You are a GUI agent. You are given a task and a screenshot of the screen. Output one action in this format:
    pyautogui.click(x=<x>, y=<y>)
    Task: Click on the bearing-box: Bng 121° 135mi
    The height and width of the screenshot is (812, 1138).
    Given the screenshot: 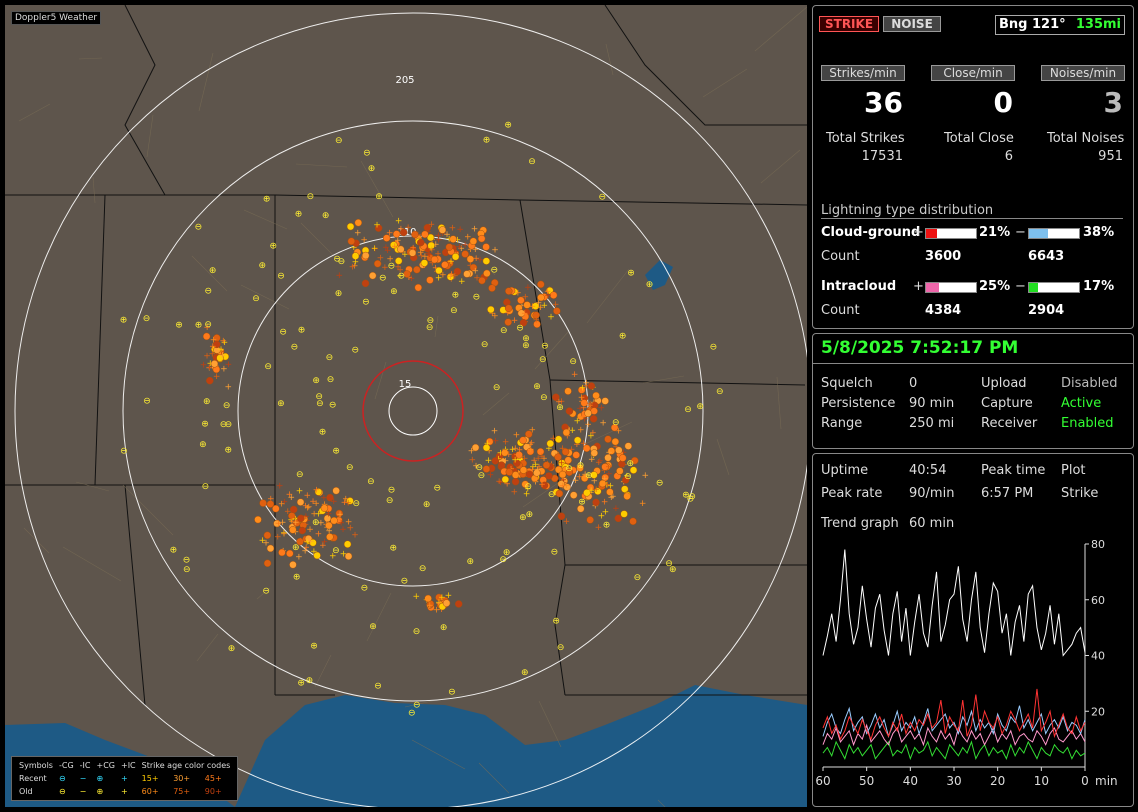 What is the action you would take?
    pyautogui.click(x=1060, y=25)
    